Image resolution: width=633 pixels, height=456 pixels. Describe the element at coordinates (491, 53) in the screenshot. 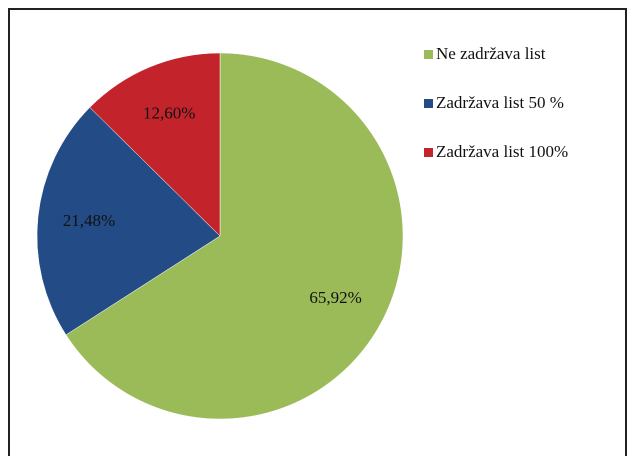

I see `legend-label: Ne zadržava list` at that location.